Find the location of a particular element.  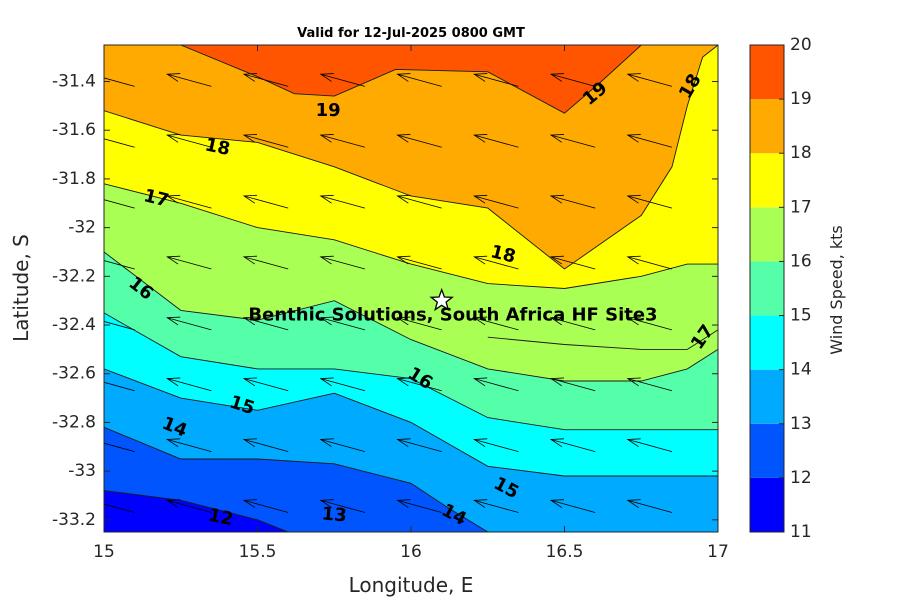

x-tick-label: 16 is located at coordinates (411, 552).